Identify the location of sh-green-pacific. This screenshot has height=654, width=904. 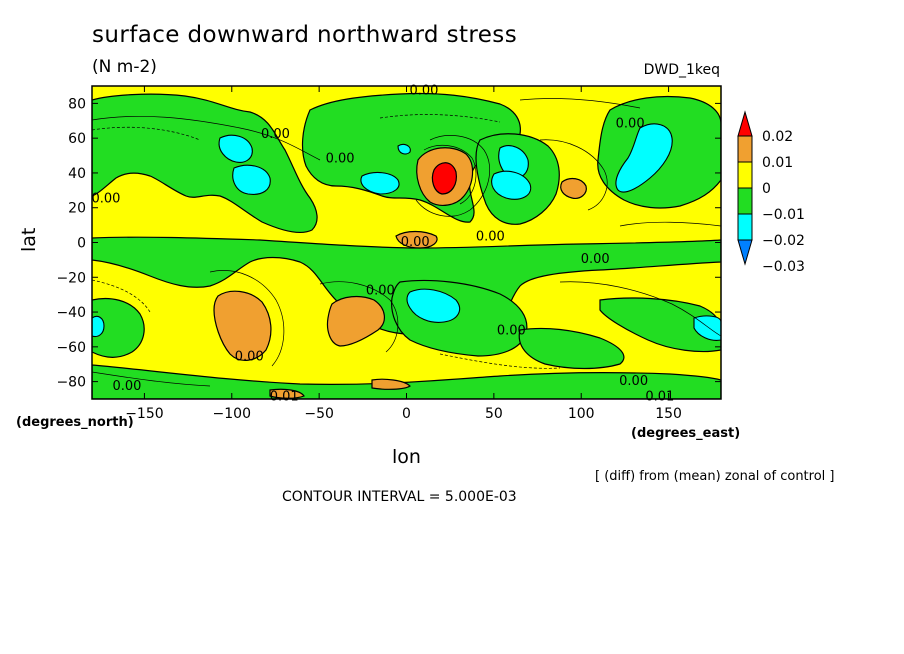
(118, 327).